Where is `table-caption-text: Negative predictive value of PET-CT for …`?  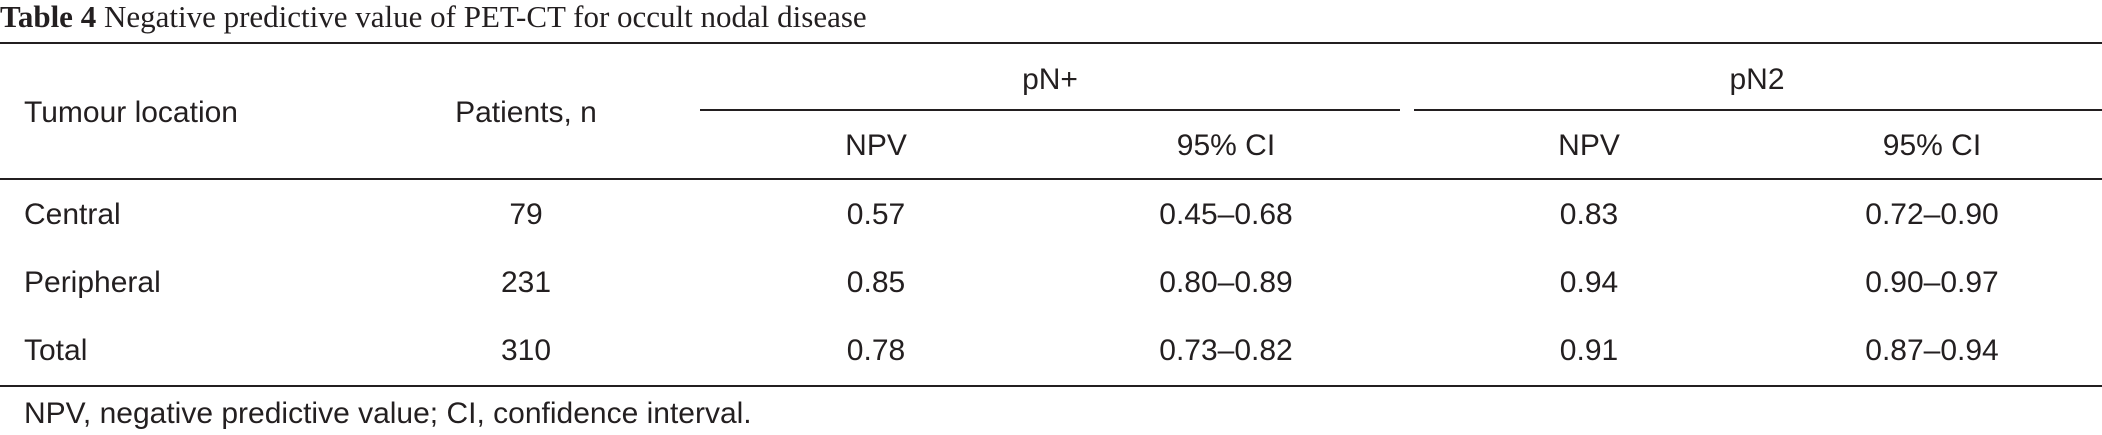
table-caption-text: Negative predictive value of PET-CT for … is located at coordinates (485, 17).